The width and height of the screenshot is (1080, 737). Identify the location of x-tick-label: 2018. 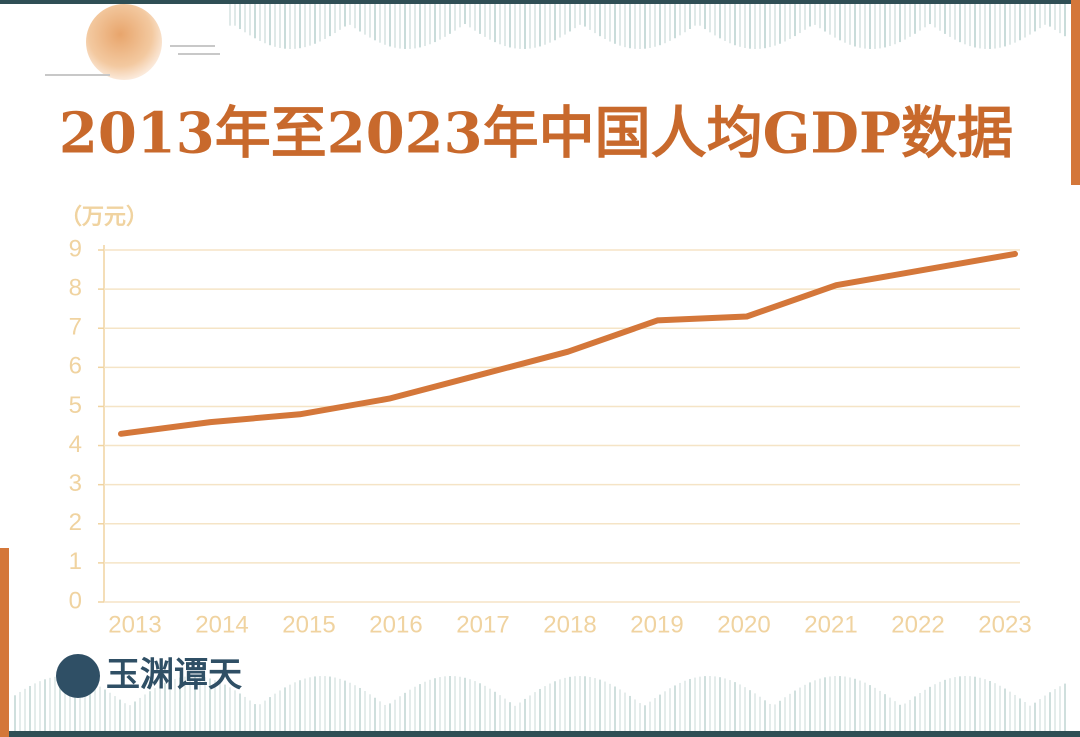
(569, 624).